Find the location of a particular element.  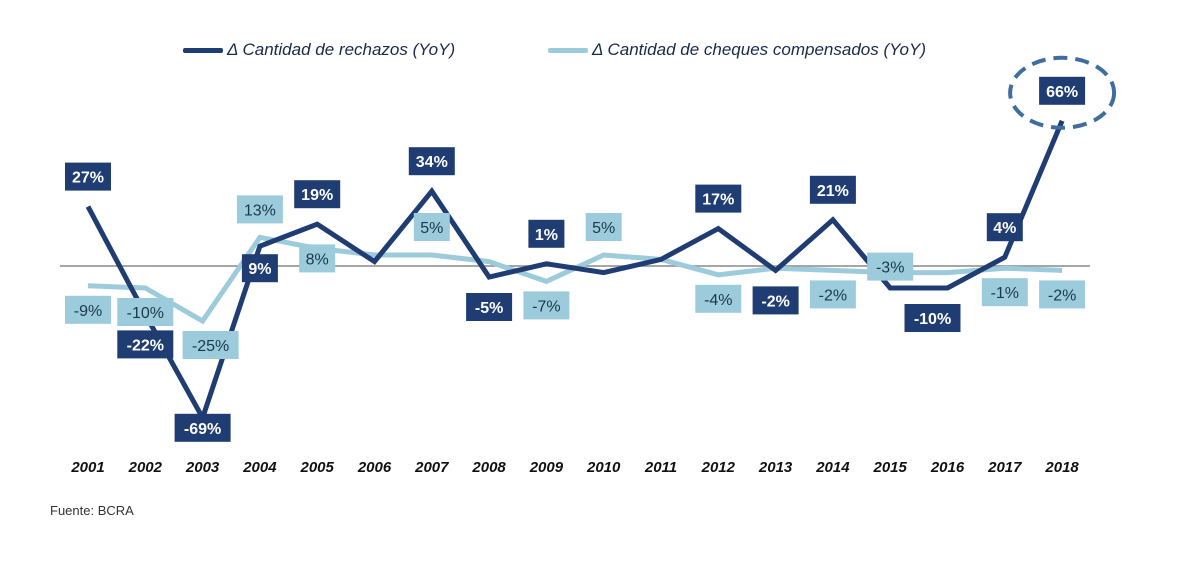

data-label: 1% is located at coordinates (546, 235).